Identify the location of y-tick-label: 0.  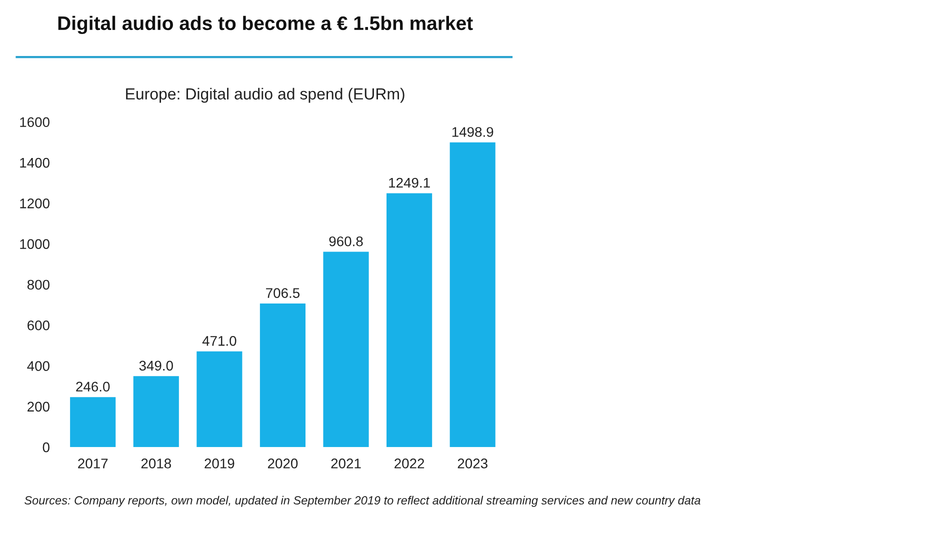
(46, 447).